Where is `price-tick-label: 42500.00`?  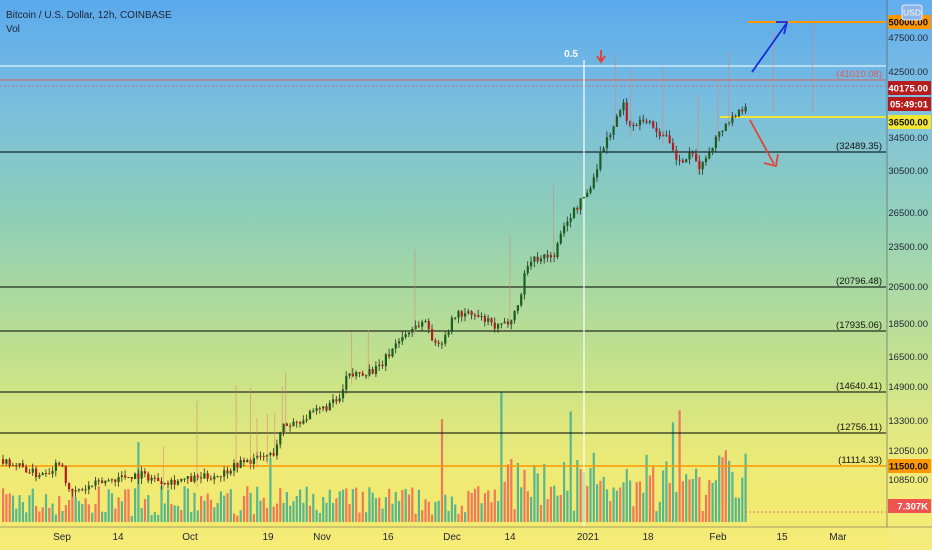
price-tick-label: 42500.00 is located at coordinates (908, 72).